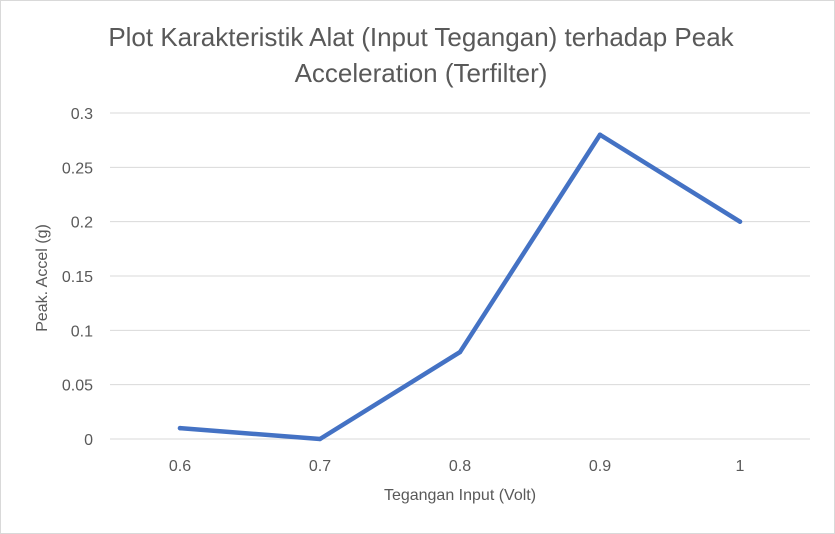 The height and width of the screenshot is (534, 835). What do you see at coordinates (740, 466) in the screenshot?
I see `x-tick-label: 1` at bounding box center [740, 466].